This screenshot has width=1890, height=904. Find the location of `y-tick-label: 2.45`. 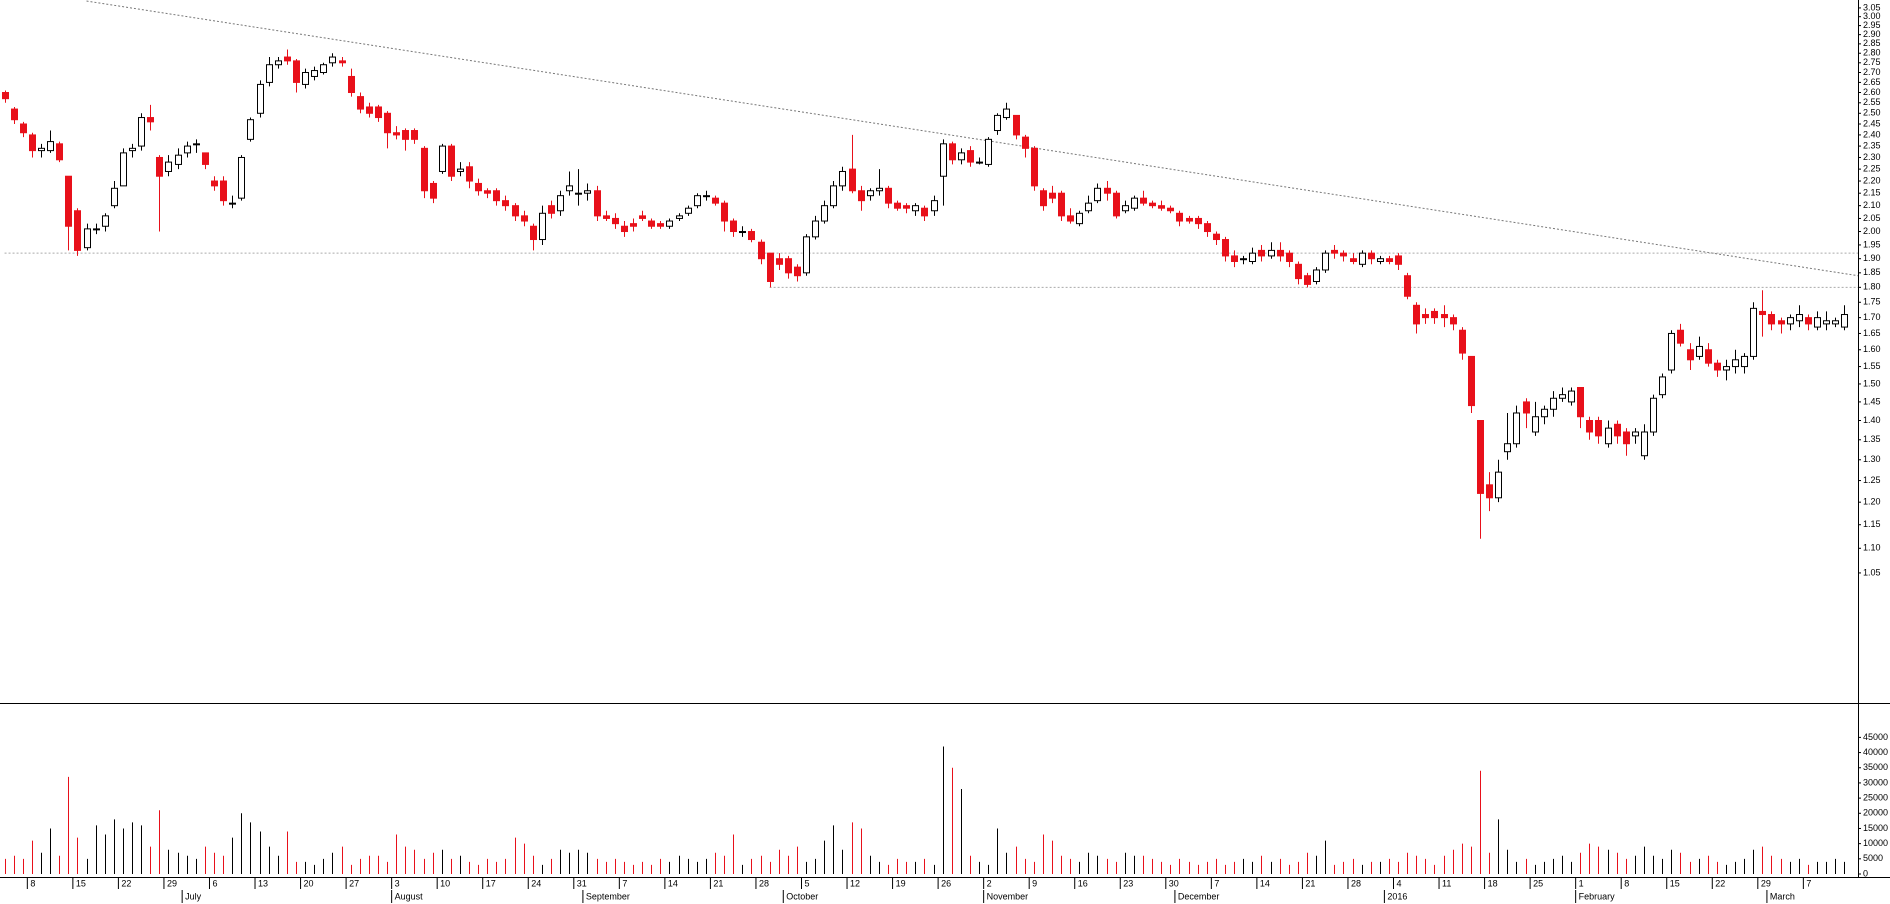

y-tick-label: 2.45 is located at coordinates (1872, 123).